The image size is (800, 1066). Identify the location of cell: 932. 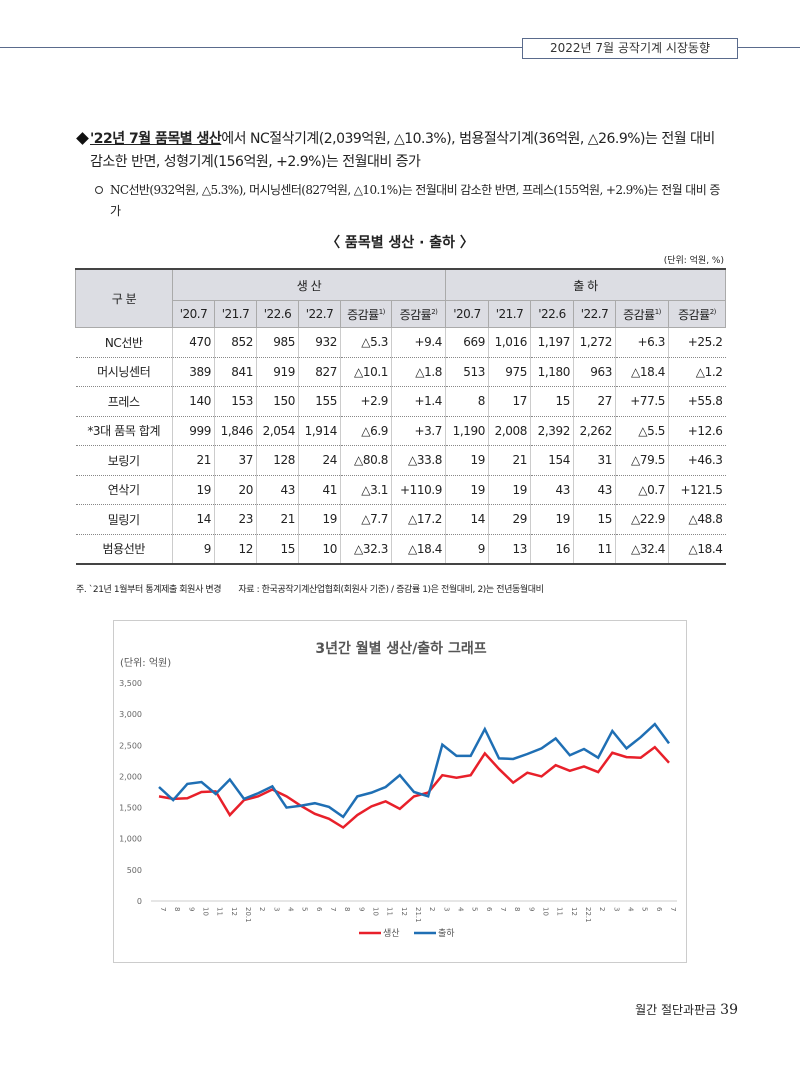
(319, 342).